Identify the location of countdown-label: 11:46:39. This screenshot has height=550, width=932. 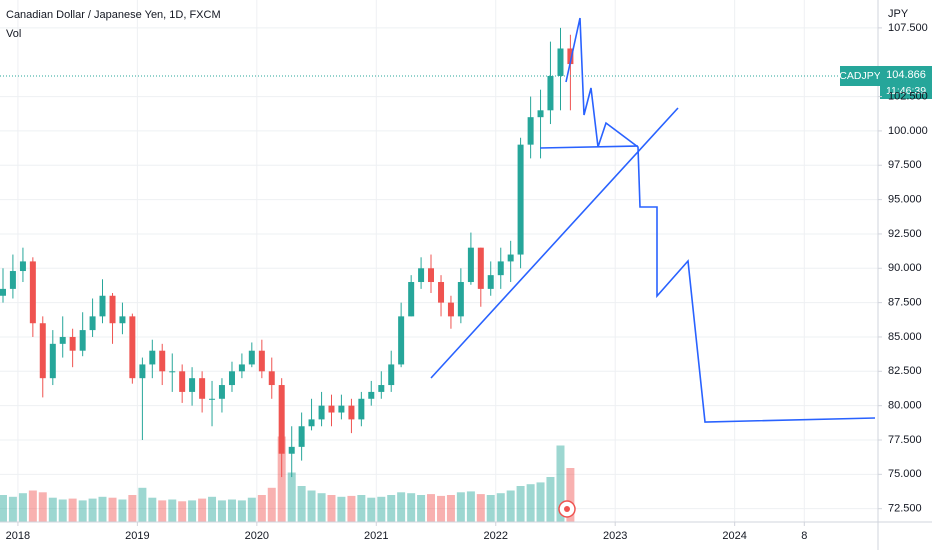
(906, 91).